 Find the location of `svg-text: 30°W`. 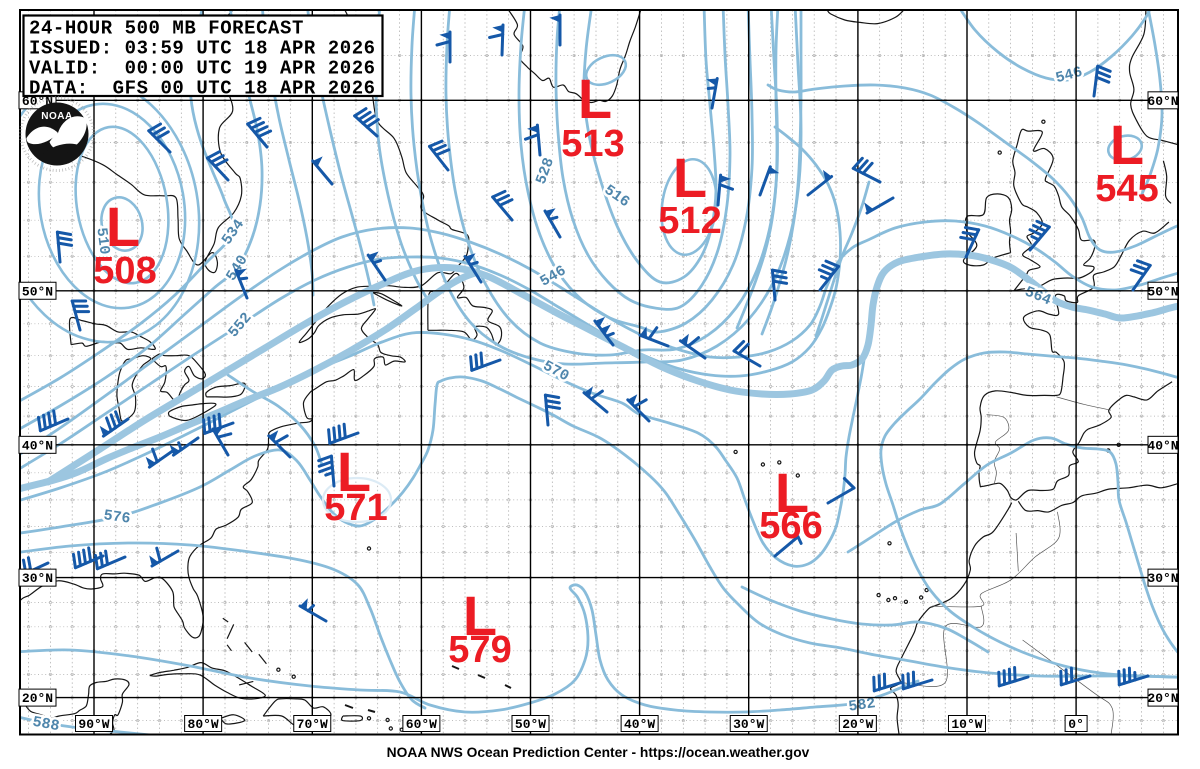

svg-text: 30°W is located at coordinates (748, 724).